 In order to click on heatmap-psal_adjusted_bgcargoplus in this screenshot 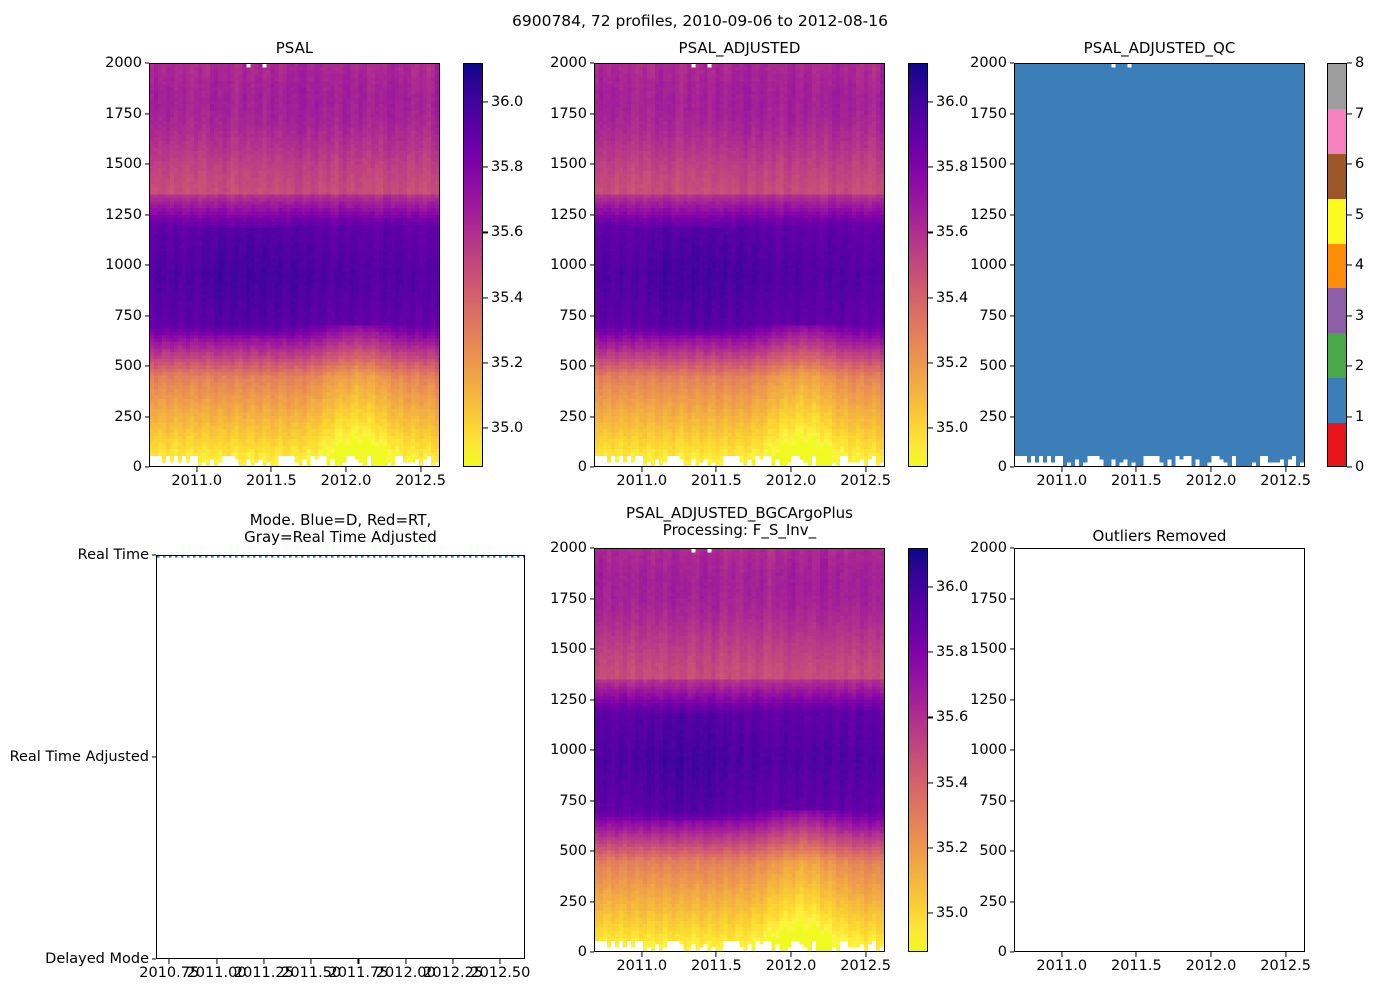, I will do `click(739, 750)`.